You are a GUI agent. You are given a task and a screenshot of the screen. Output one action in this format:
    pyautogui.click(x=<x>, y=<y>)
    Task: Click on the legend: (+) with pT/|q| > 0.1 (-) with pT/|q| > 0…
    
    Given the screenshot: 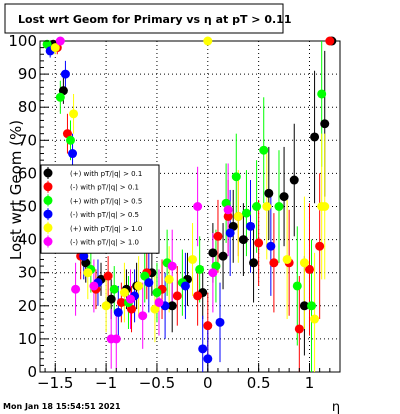 What is the action you would take?
    pyautogui.click(x=100, y=209)
    